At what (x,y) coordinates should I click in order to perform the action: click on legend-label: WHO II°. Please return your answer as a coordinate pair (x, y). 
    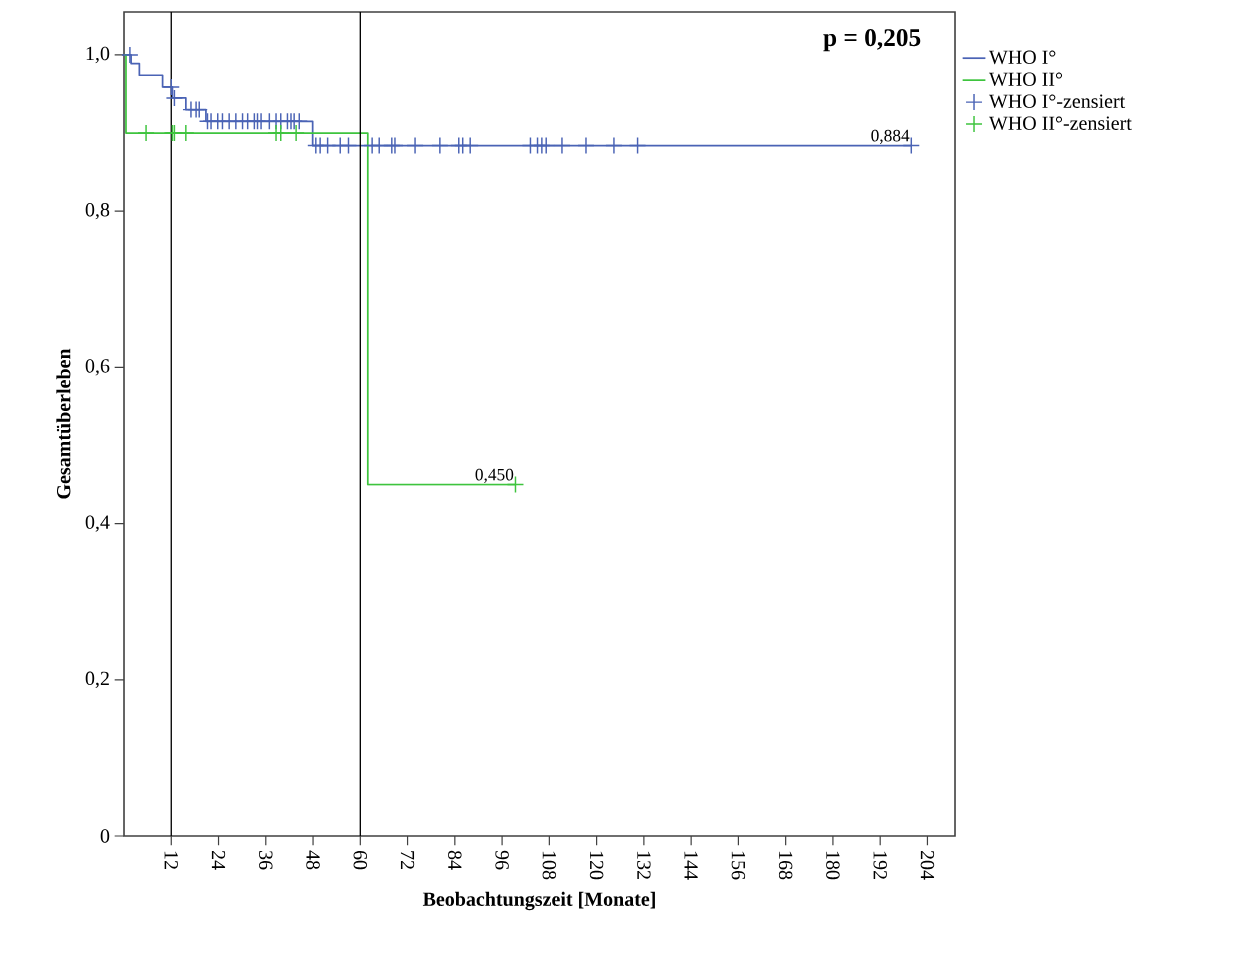
    Looking at the image, I should click on (1025, 79).